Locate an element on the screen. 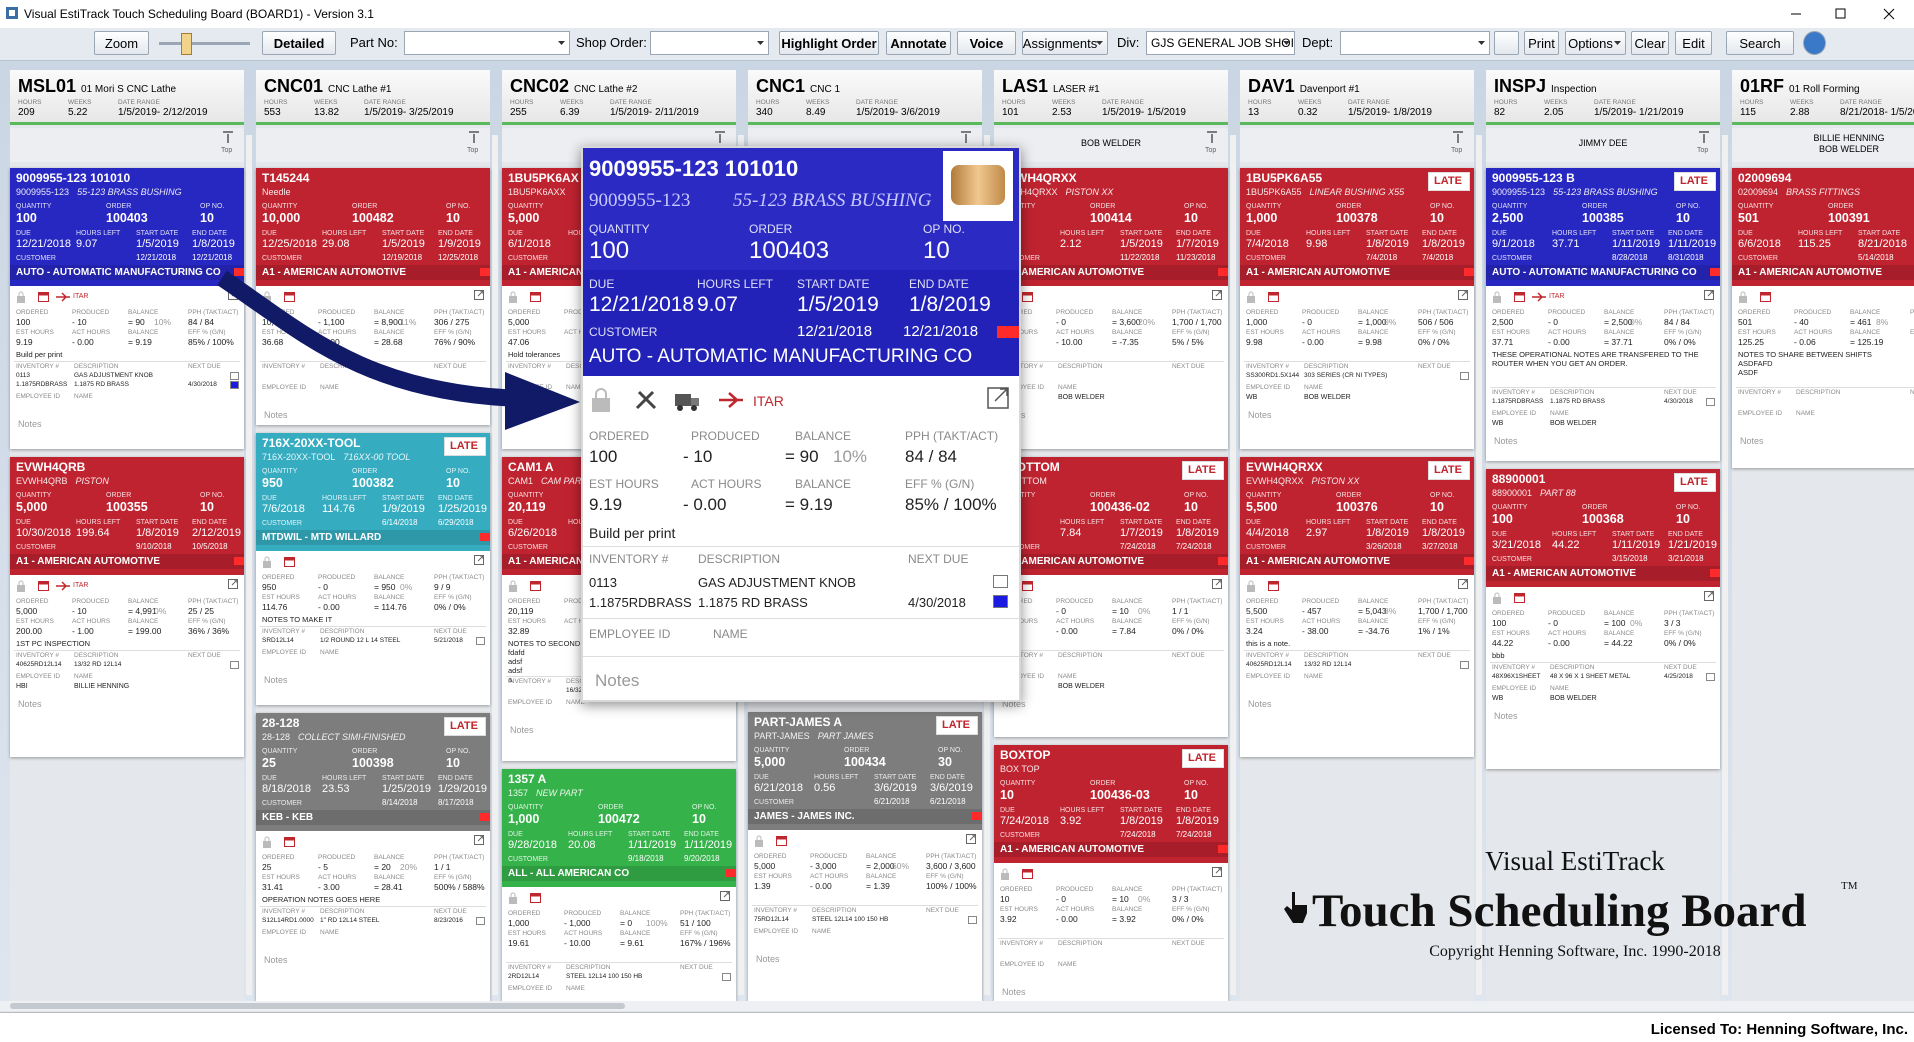 Image resolution: width=1914 pixels, height=1042 pixels. field-label: QUANTITY is located at coordinates (1264, 206).